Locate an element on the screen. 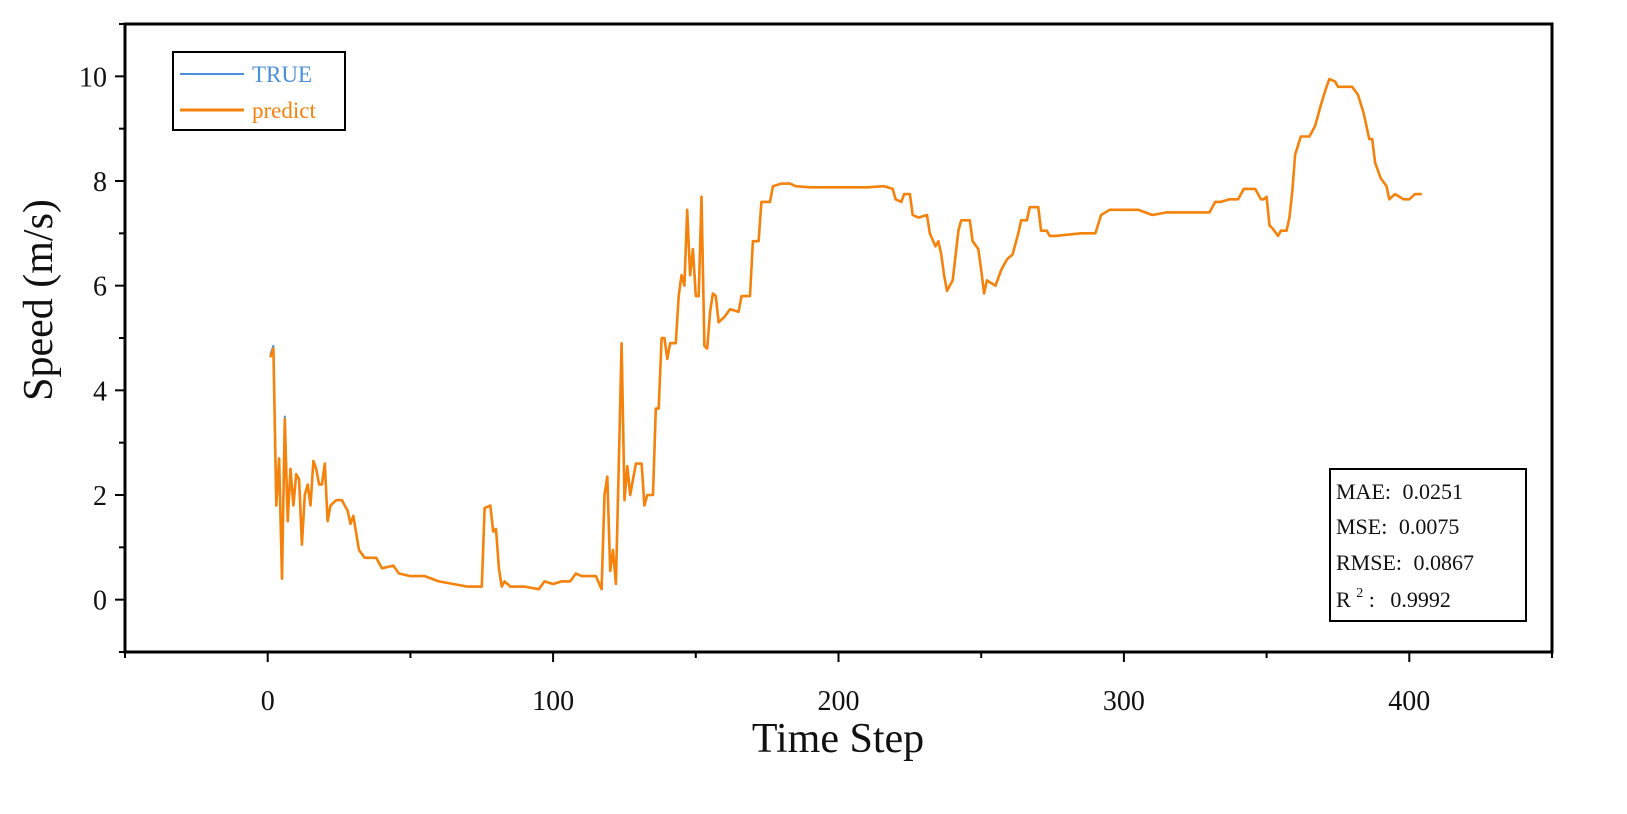  x-tick-label: 400 is located at coordinates (1409, 701).